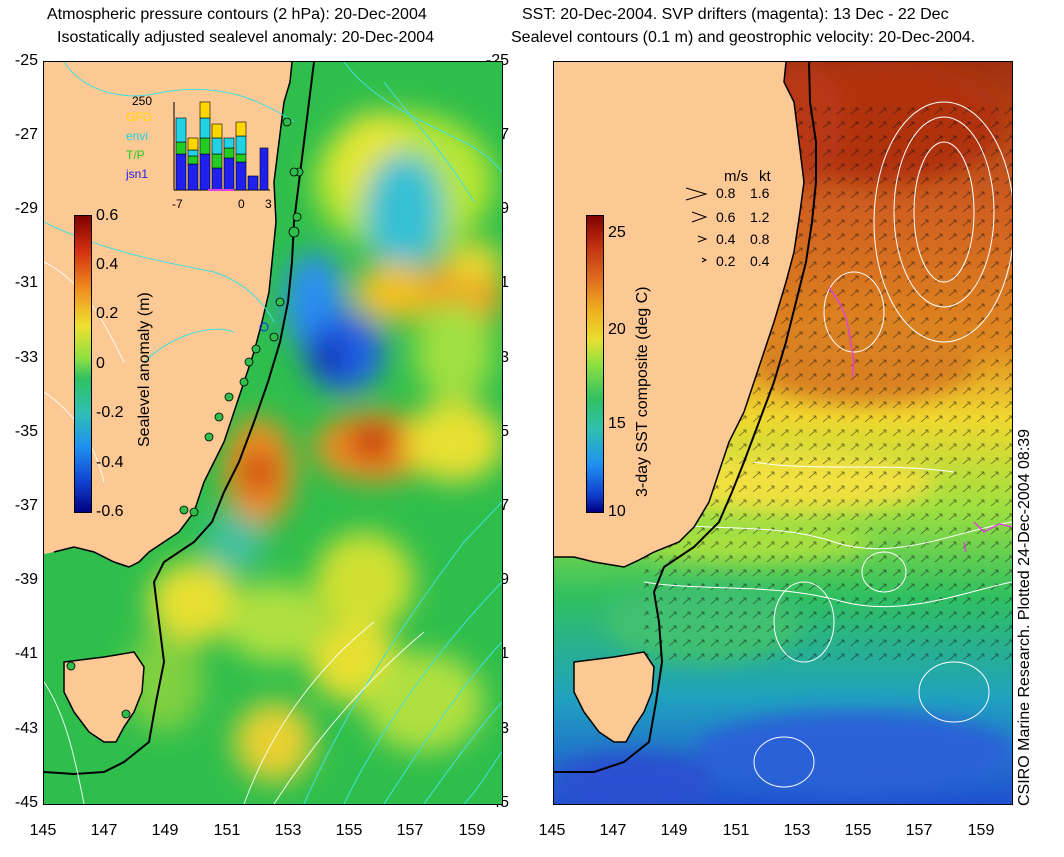 This screenshot has width=1064, height=857. I want to click on svp-drifter-tracks, so click(920, 419).